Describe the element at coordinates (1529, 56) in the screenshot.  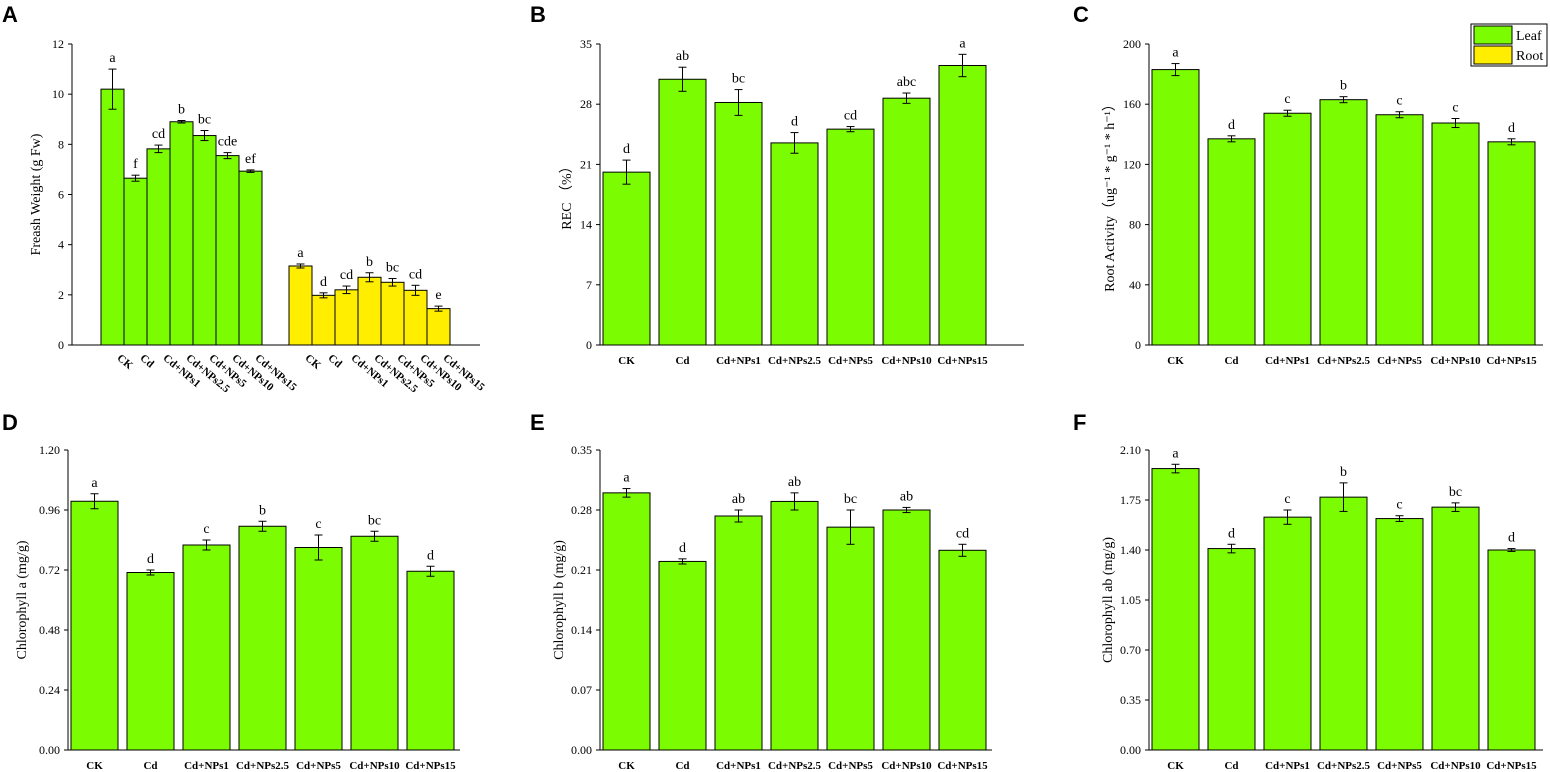
I see `legend-label: Root` at that location.